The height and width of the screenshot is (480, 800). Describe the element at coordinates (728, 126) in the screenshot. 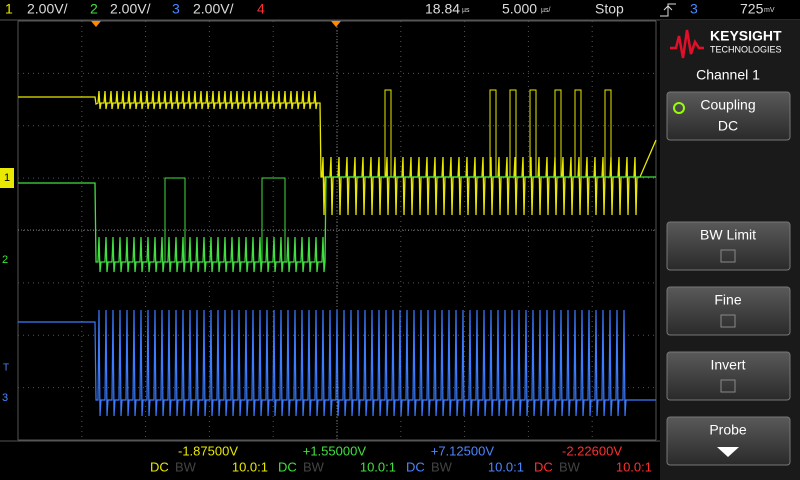

I see `softkey-value: DC` at that location.